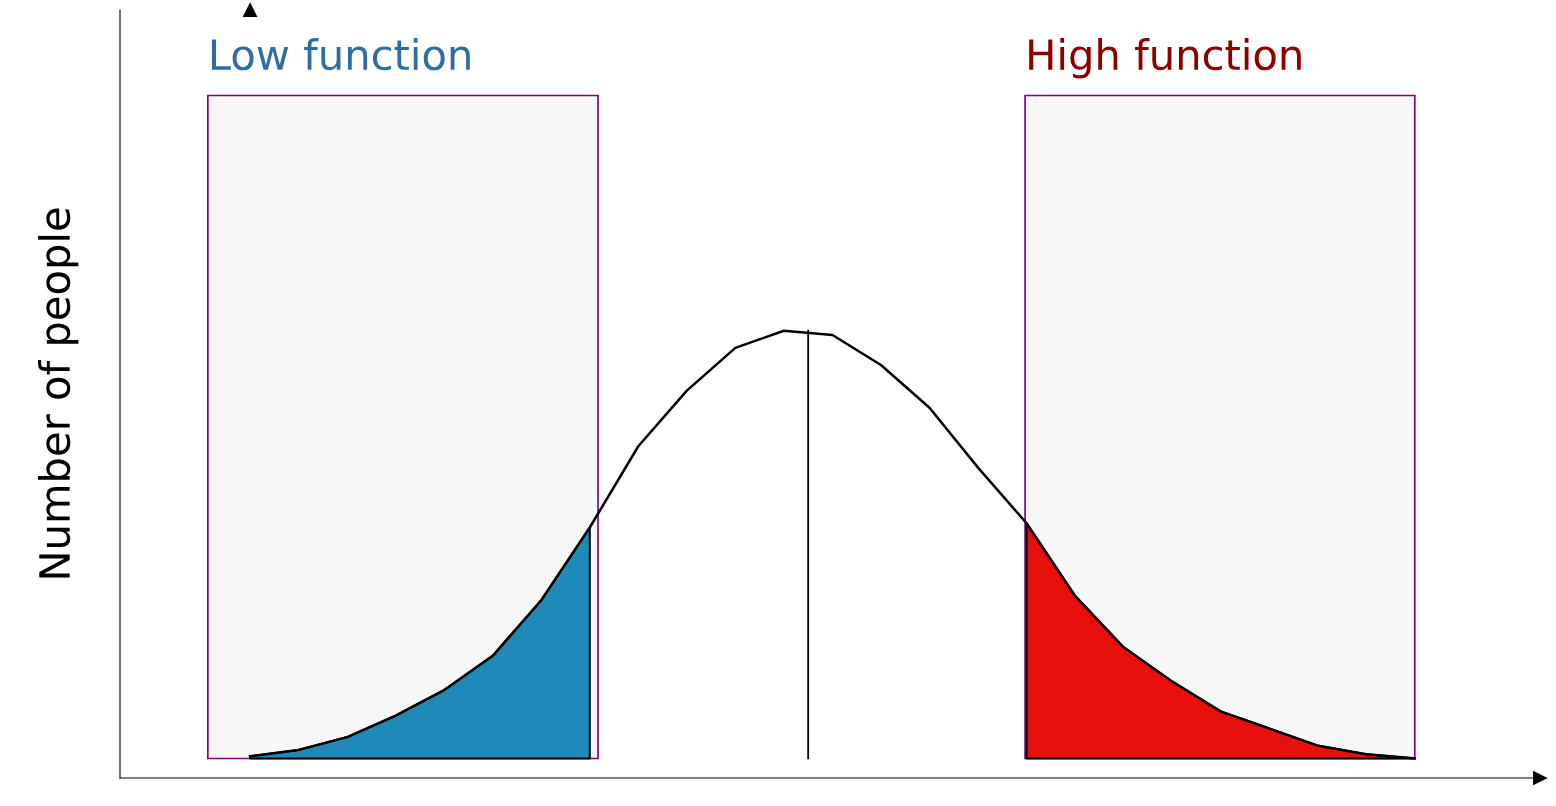 Image resolution: width=1556 pixels, height=806 pixels. Describe the element at coordinates (1165, 58) in the screenshot. I see `text: High function` at that location.